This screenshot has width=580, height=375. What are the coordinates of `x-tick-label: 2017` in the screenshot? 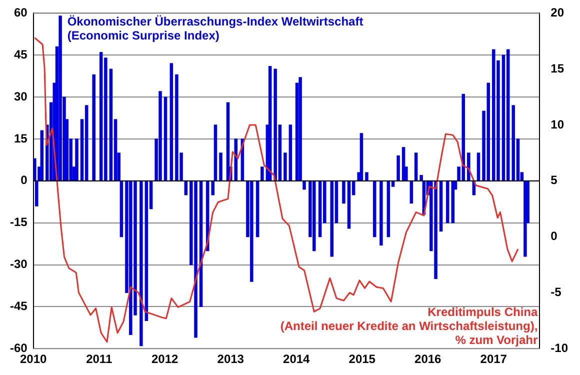 It's located at (494, 359).